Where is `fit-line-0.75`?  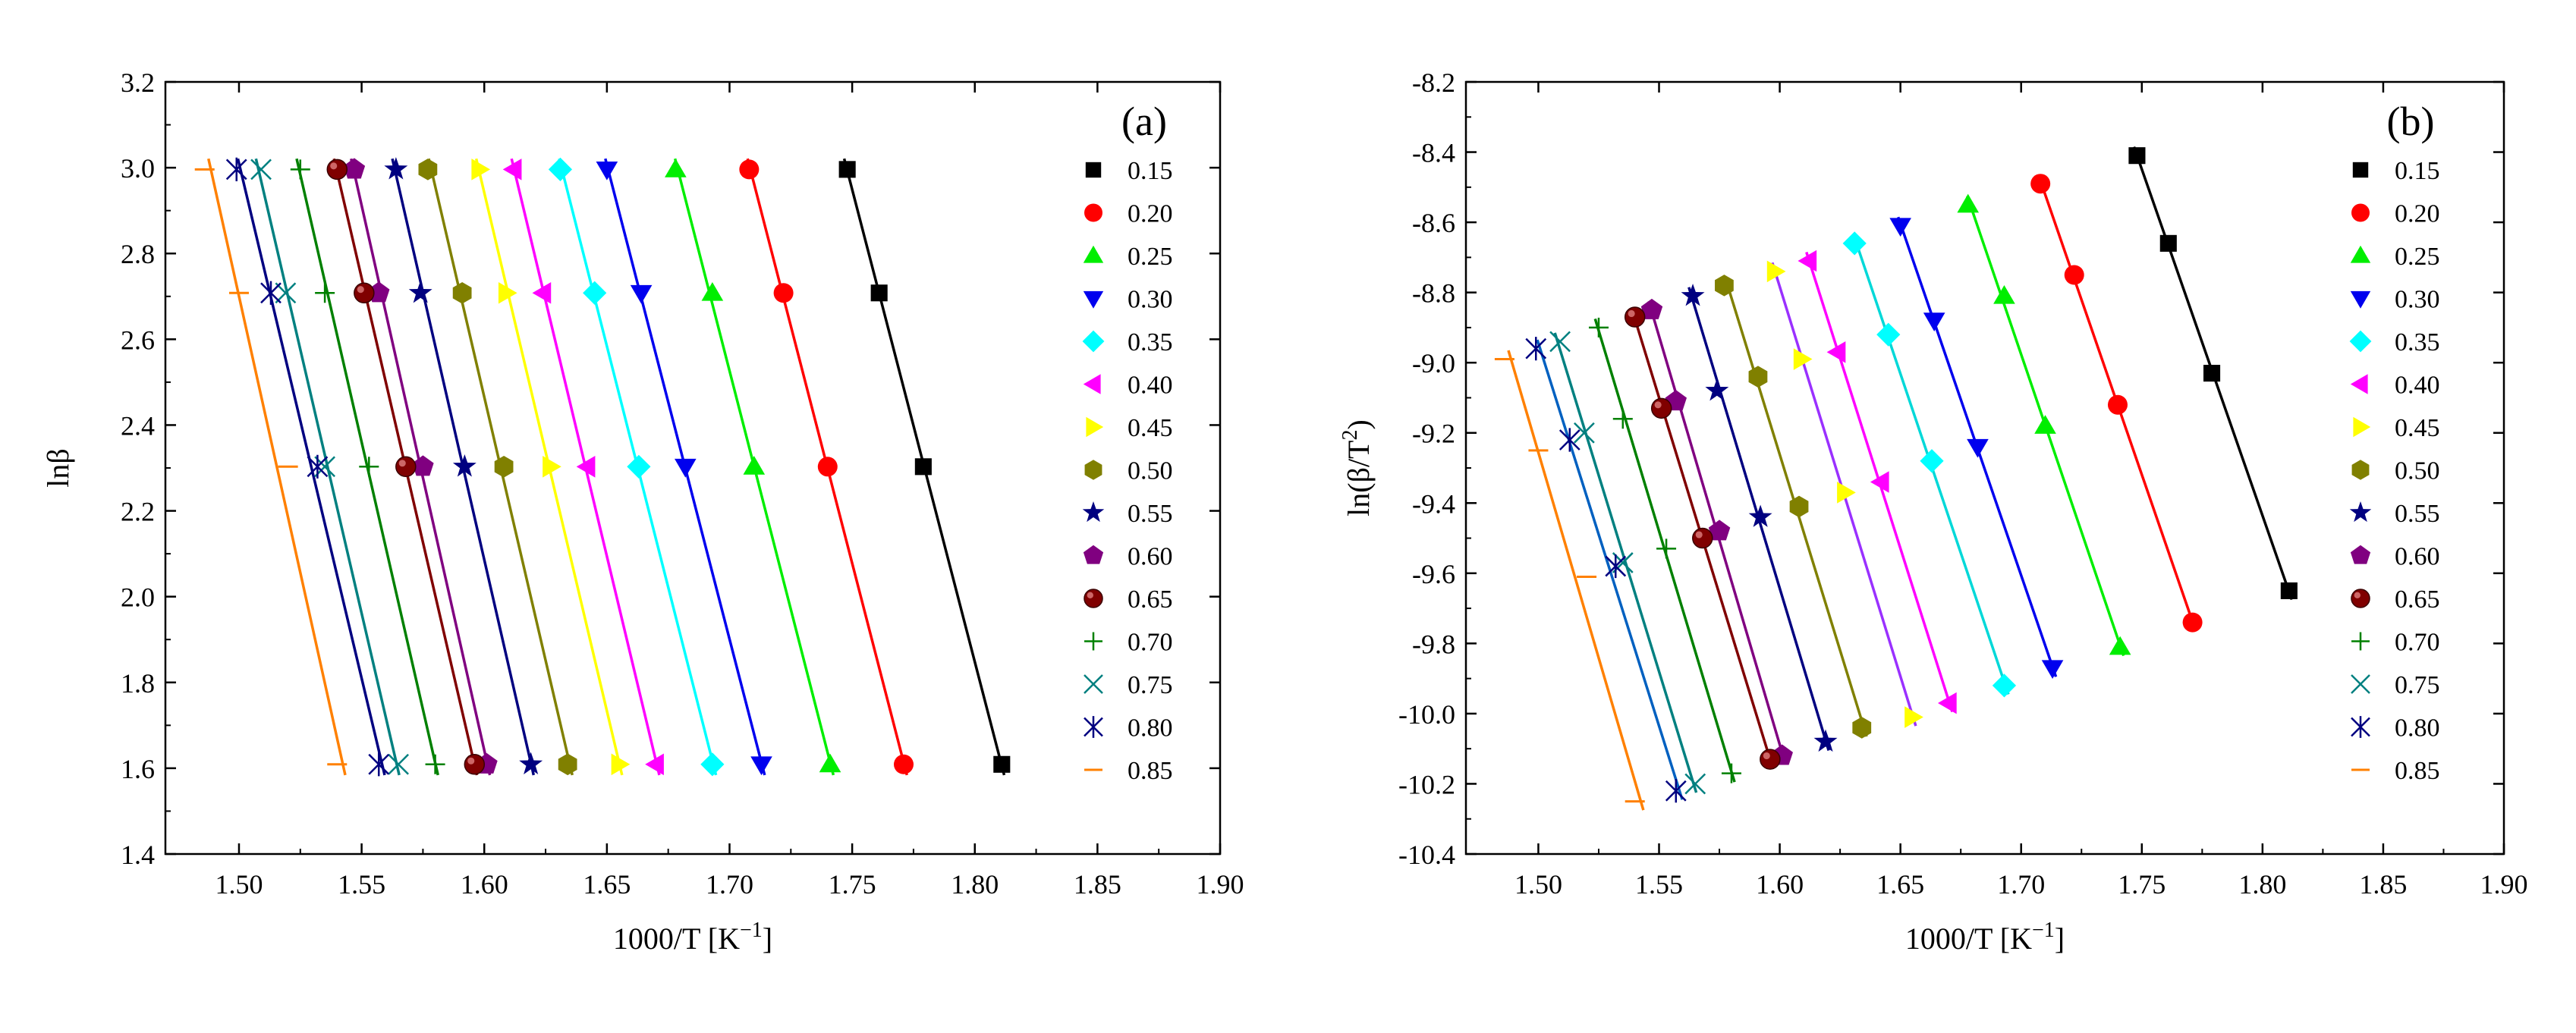 fit-line-0.75 is located at coordinates (1625, 562).